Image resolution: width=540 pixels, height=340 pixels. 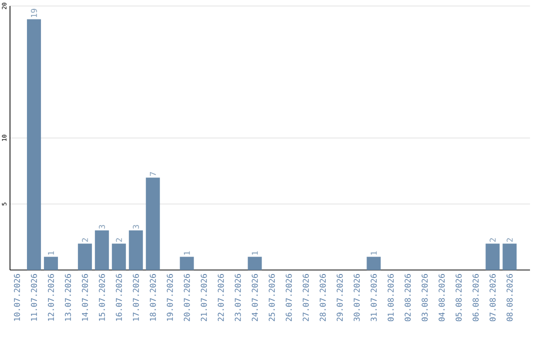 I want to click on data-label: 7, so click(x=153, y=174).